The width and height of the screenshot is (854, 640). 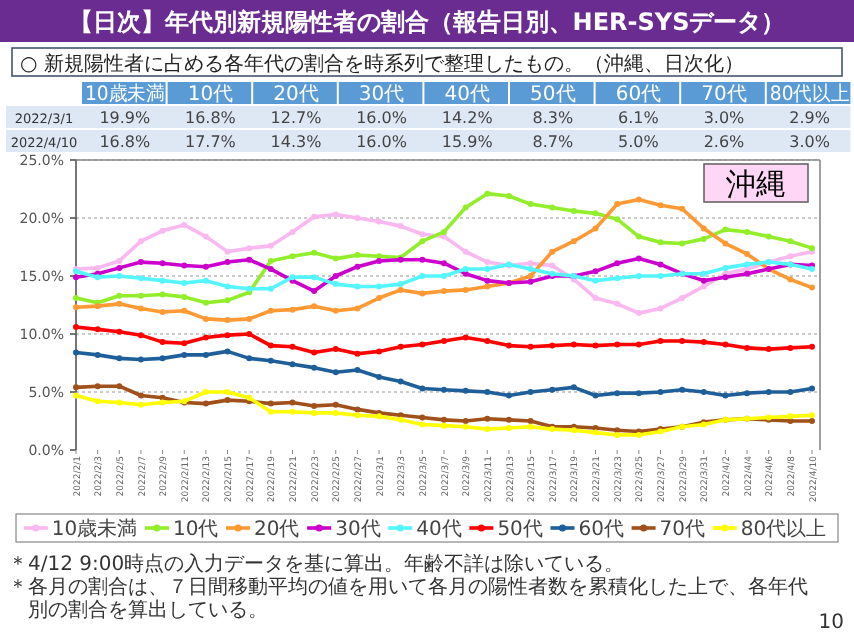 What do you see at coordinates (358, 530) in the screenshot?
I see `legend-label: 30代` at bounding box center [358, 530].